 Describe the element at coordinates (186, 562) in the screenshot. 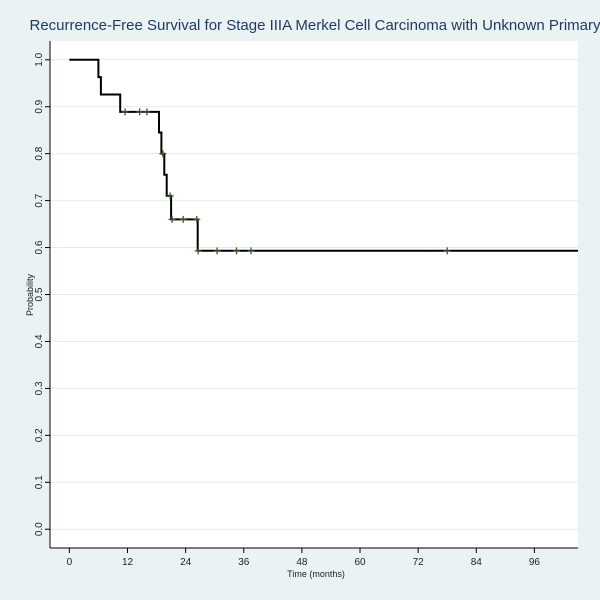

I see `x-tick-label: 24` at that location.